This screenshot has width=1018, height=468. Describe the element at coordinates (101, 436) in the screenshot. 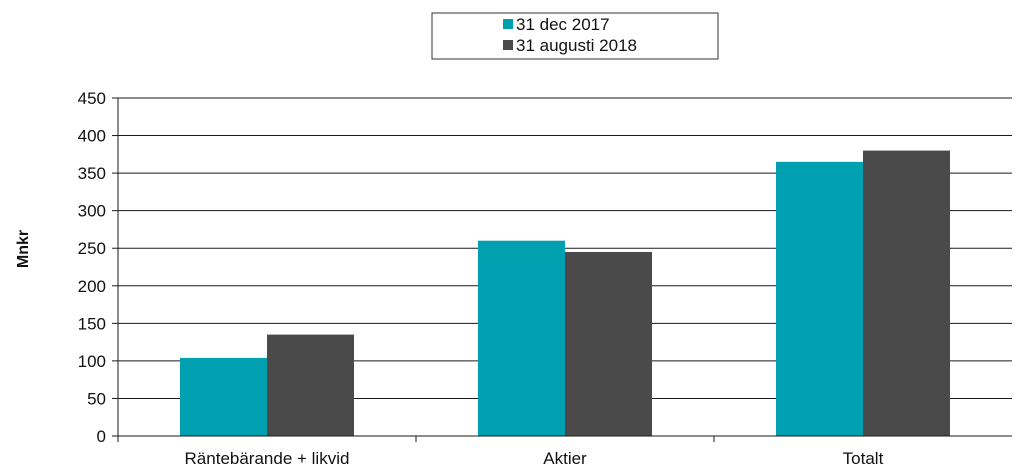

I see `y-tick-label: 0` at that location.